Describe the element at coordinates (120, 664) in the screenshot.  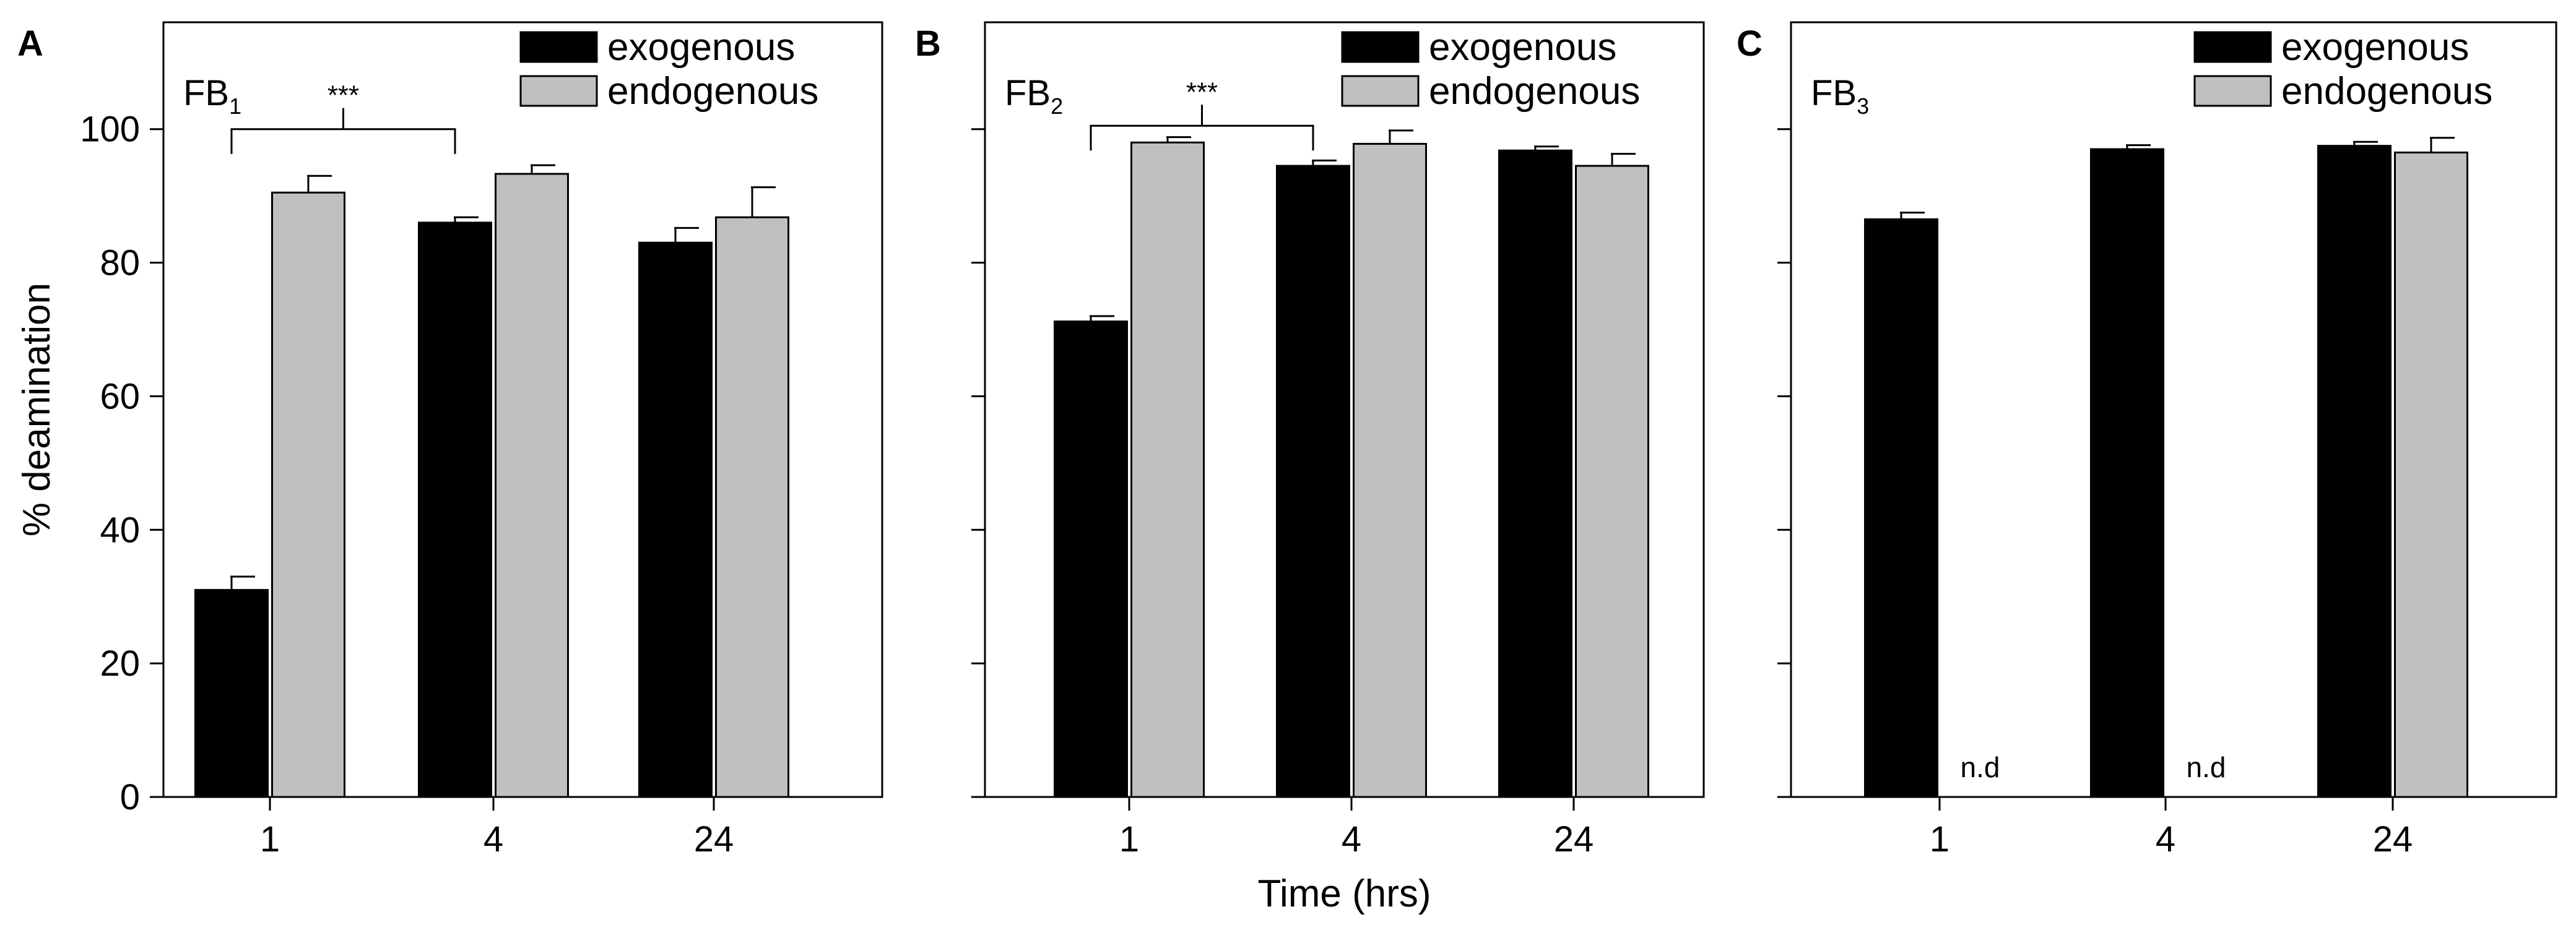
I see `y-tick-label: 20` at that location.